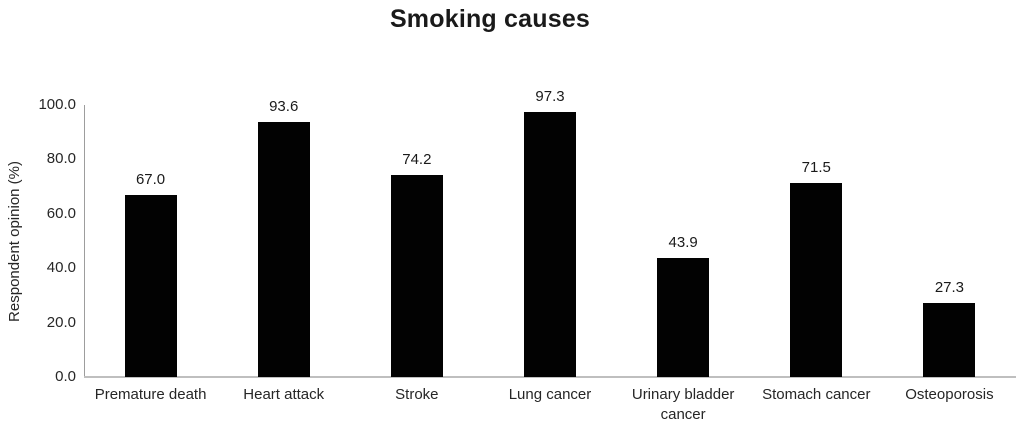 The width and height of the screenshot is (1016, 427). I want to click on bar-value-label: 97.3, so click(550, 97).